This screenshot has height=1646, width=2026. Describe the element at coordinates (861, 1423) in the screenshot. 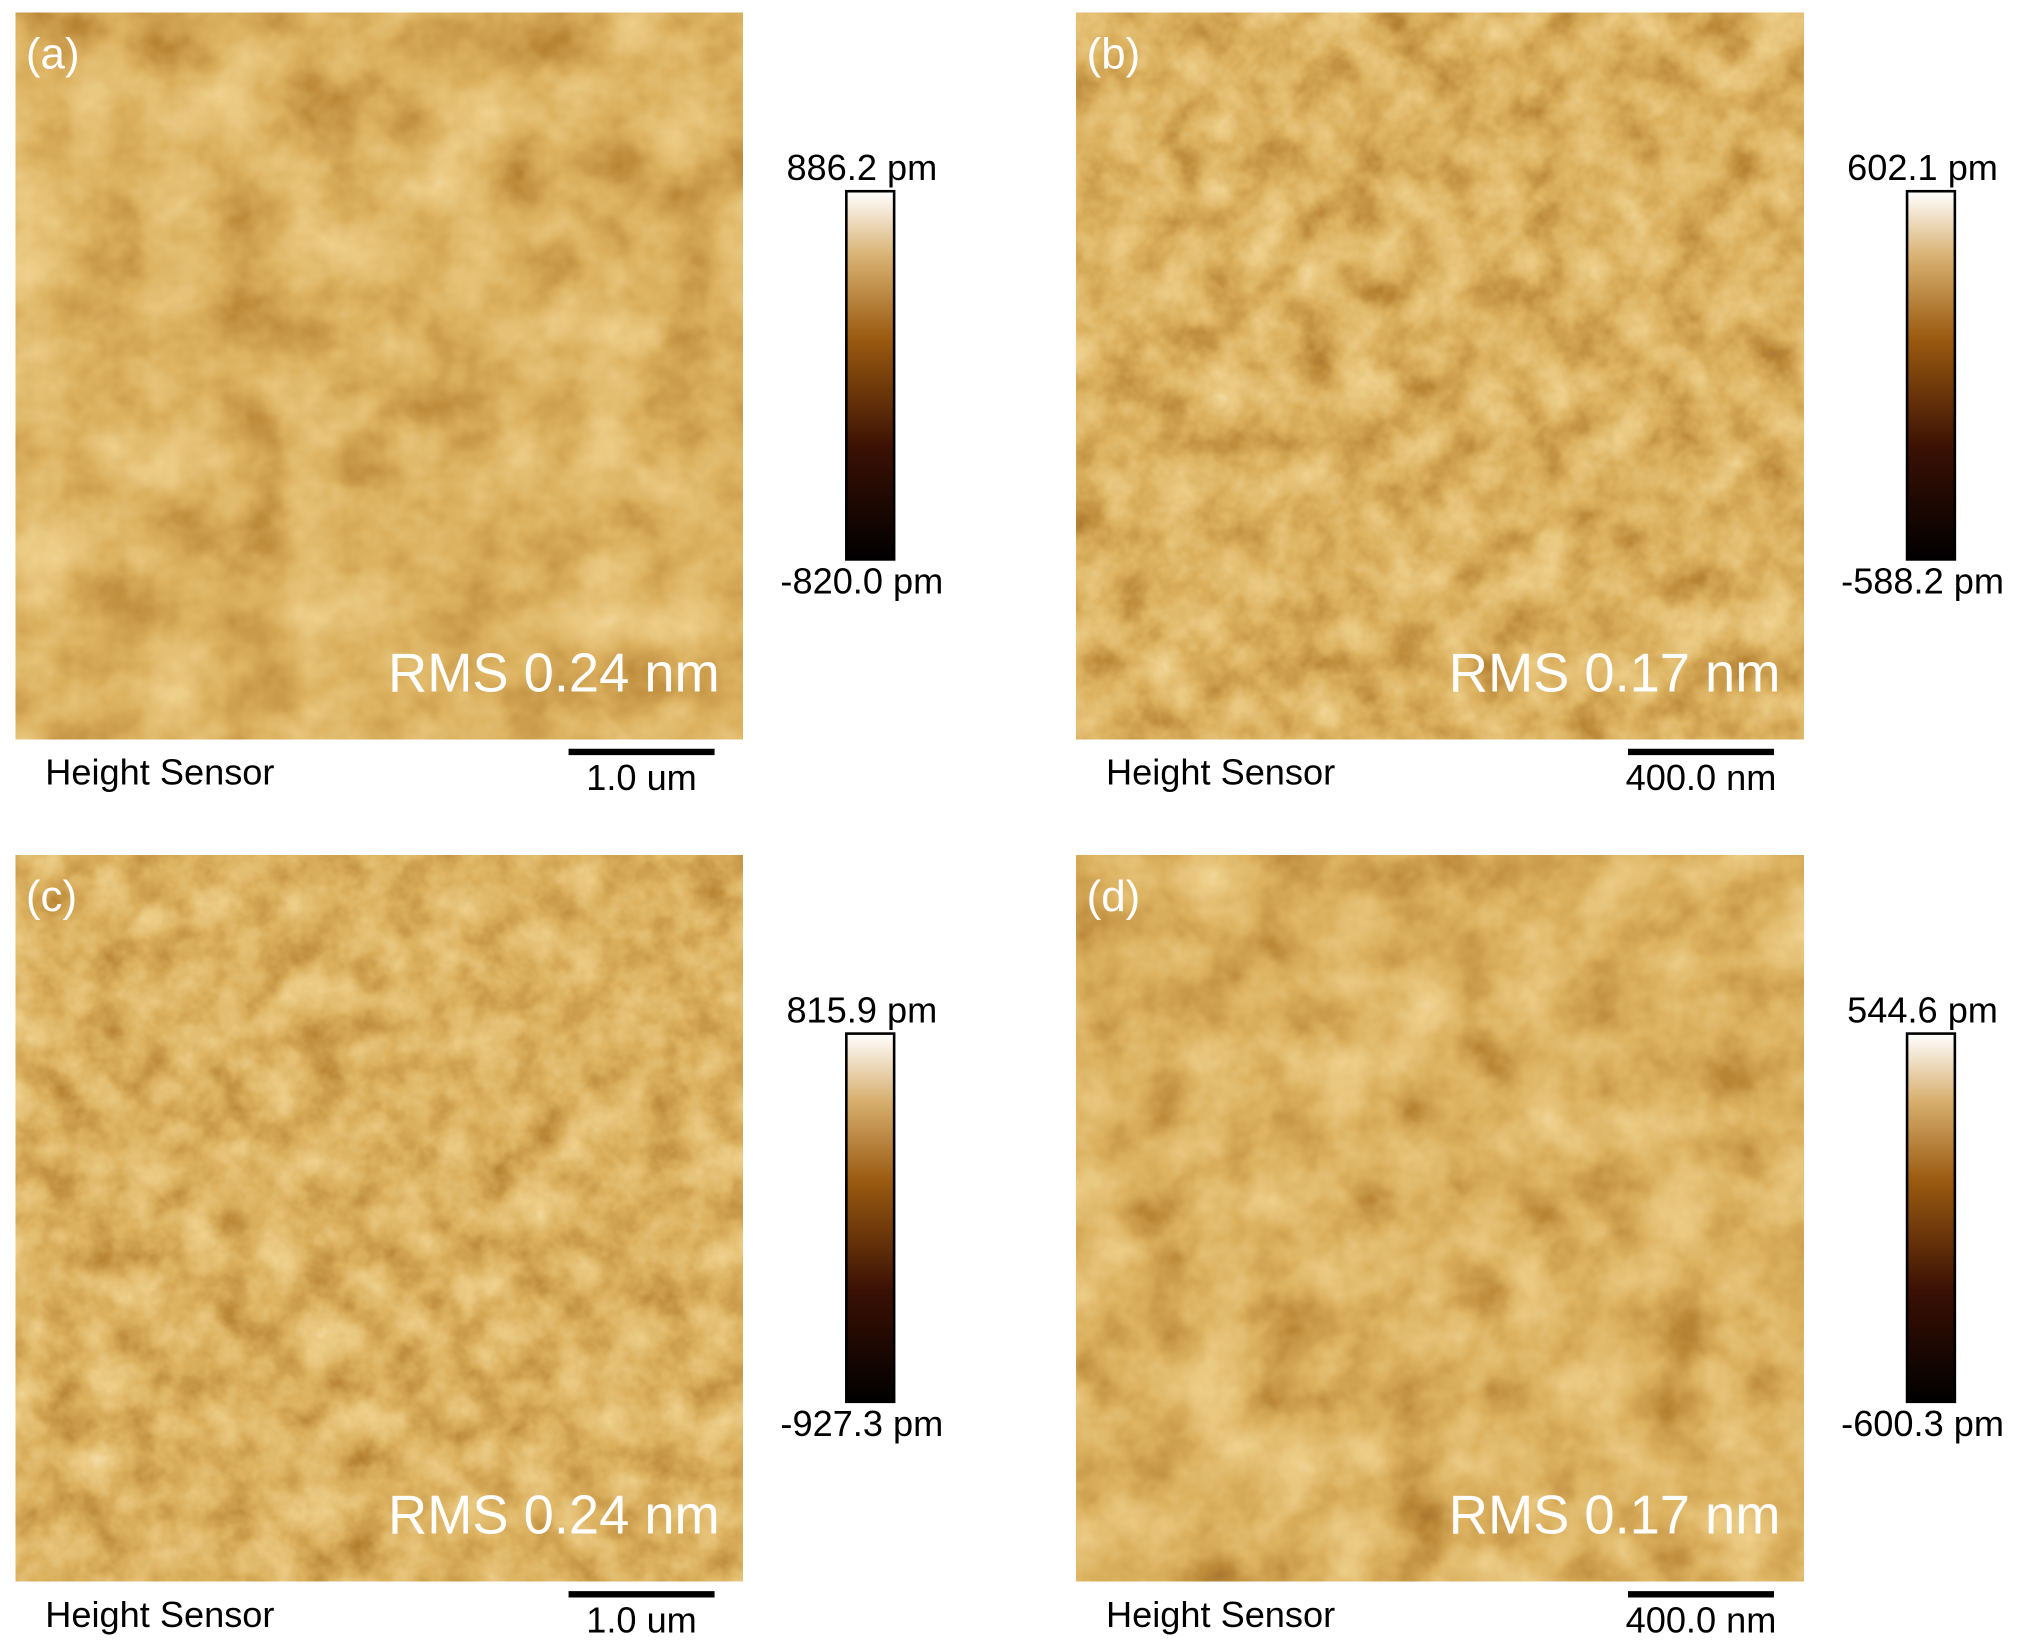

I see `colorbar-min: -927.3 pm` at that location.